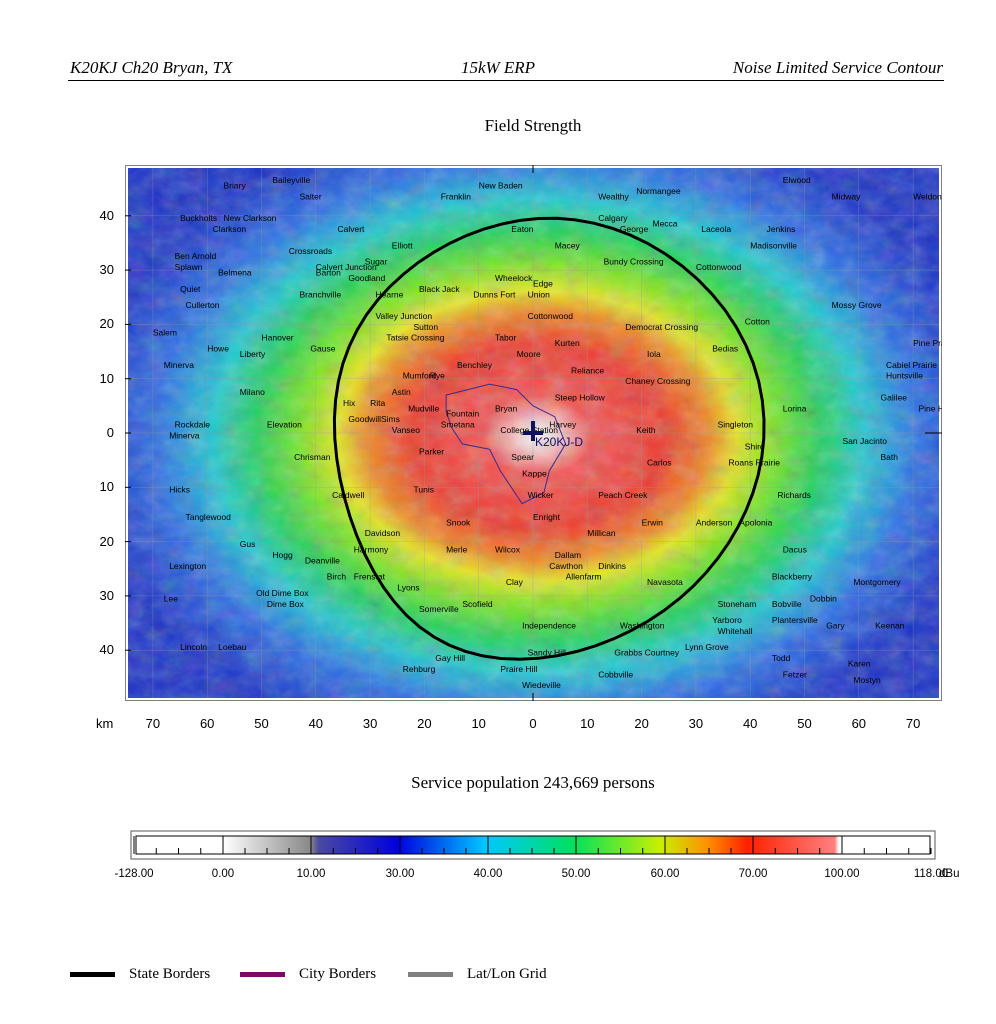 Image resolution: width=996 pixels, height=1024 pixels. What do you see at coordinates (654, 354) in the screenshot?
I see `place-label: Iola` at bounding box center [654, 354].